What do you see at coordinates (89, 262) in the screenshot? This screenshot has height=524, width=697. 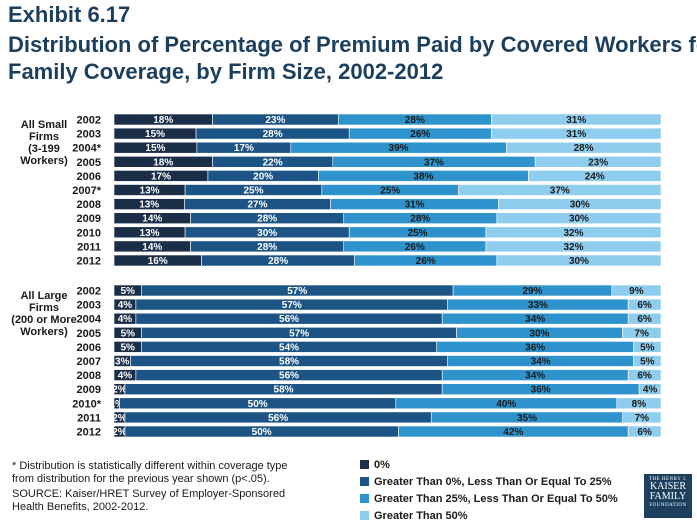 I see `y-tick-label: 2012` at bounding box center [89, 262].